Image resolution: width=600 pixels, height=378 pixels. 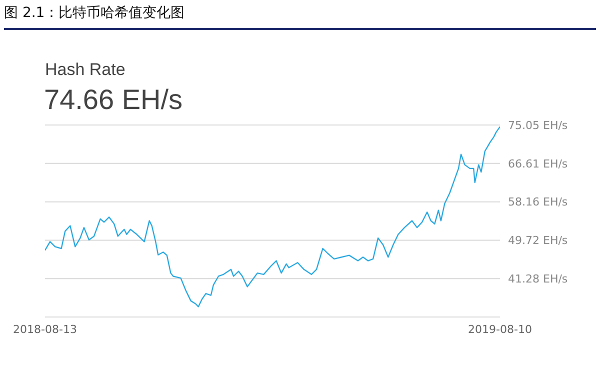 What do you see at coordinates (300, 17) in the screenshot?
I see `chart-title: 图 2.1：比特币哈希值变化图` at bounding box center [300, 17].